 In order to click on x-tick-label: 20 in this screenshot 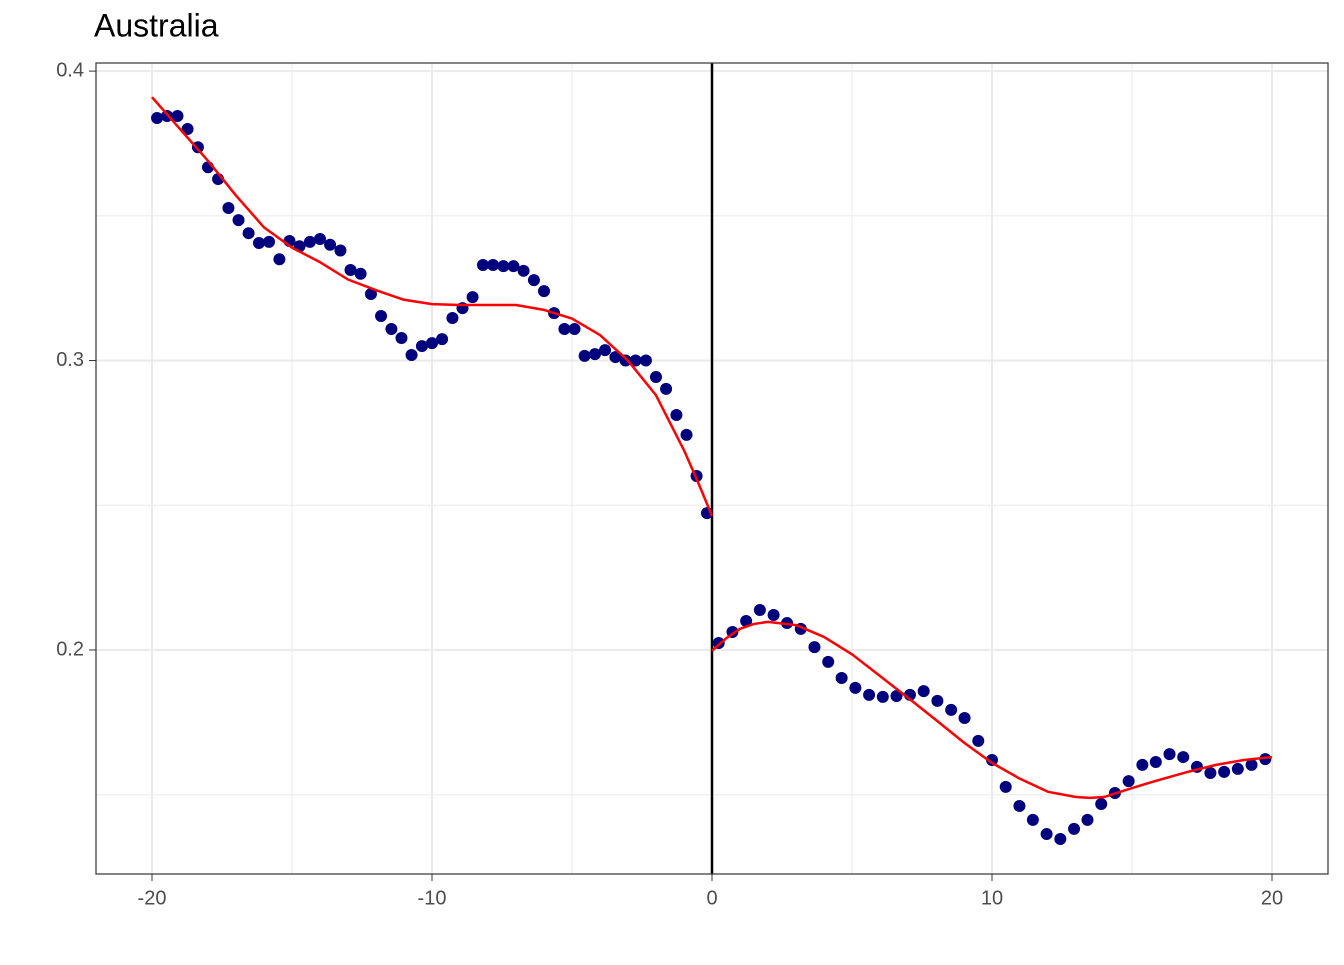, I will do `click(1272, 898)`.